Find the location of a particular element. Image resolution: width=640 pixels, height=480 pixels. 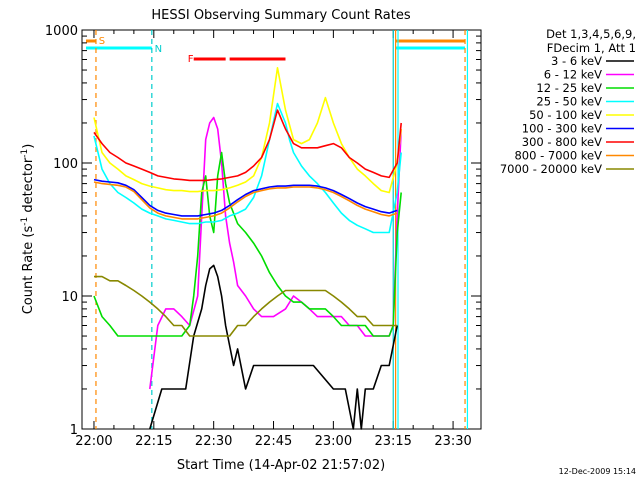

x-tick-label: 22:00 is located at coordinates (93, 441).